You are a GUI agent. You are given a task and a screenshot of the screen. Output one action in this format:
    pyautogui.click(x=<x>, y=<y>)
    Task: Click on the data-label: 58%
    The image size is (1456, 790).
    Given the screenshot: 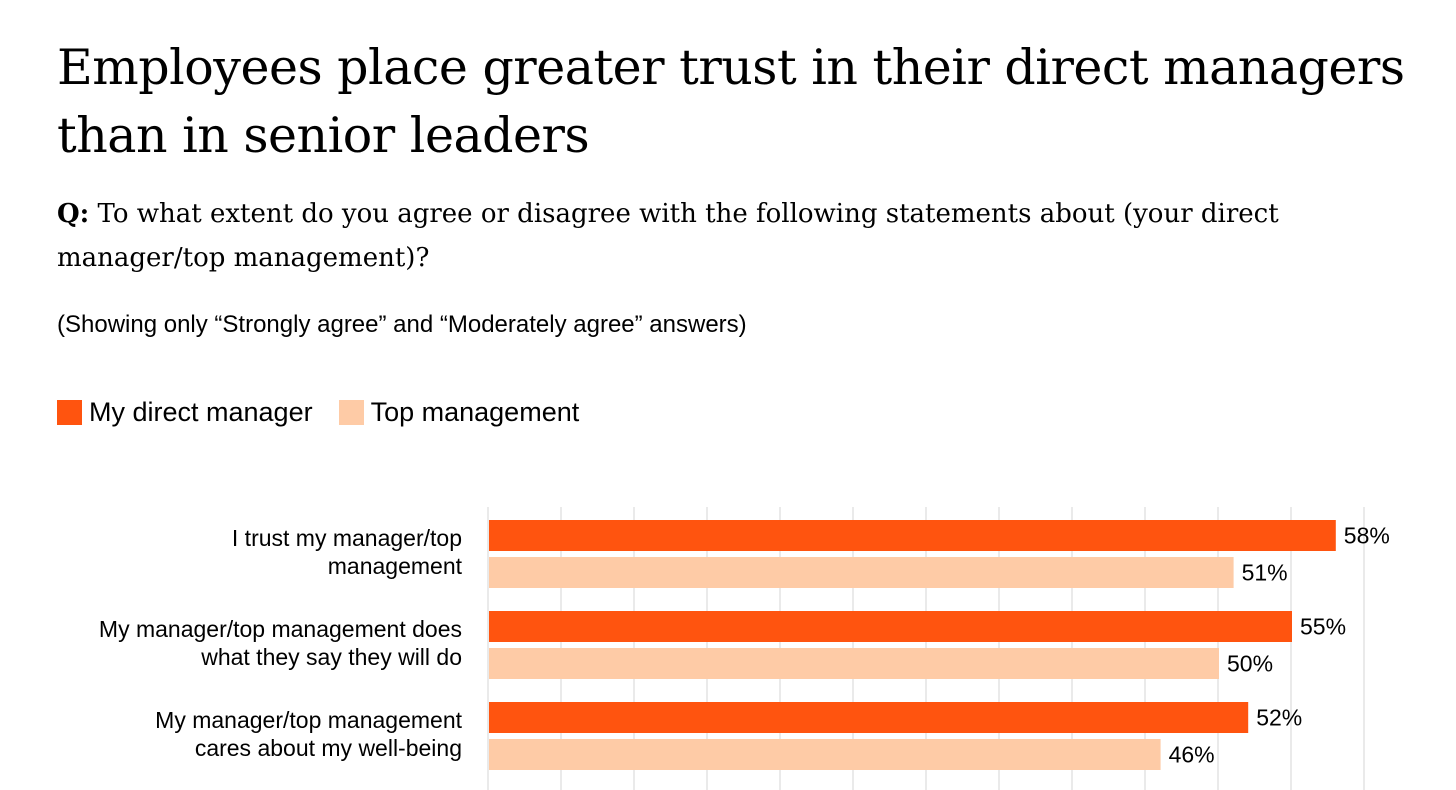 What is the action you would take?
    pyautogui.click(x=1367, y=536)
    